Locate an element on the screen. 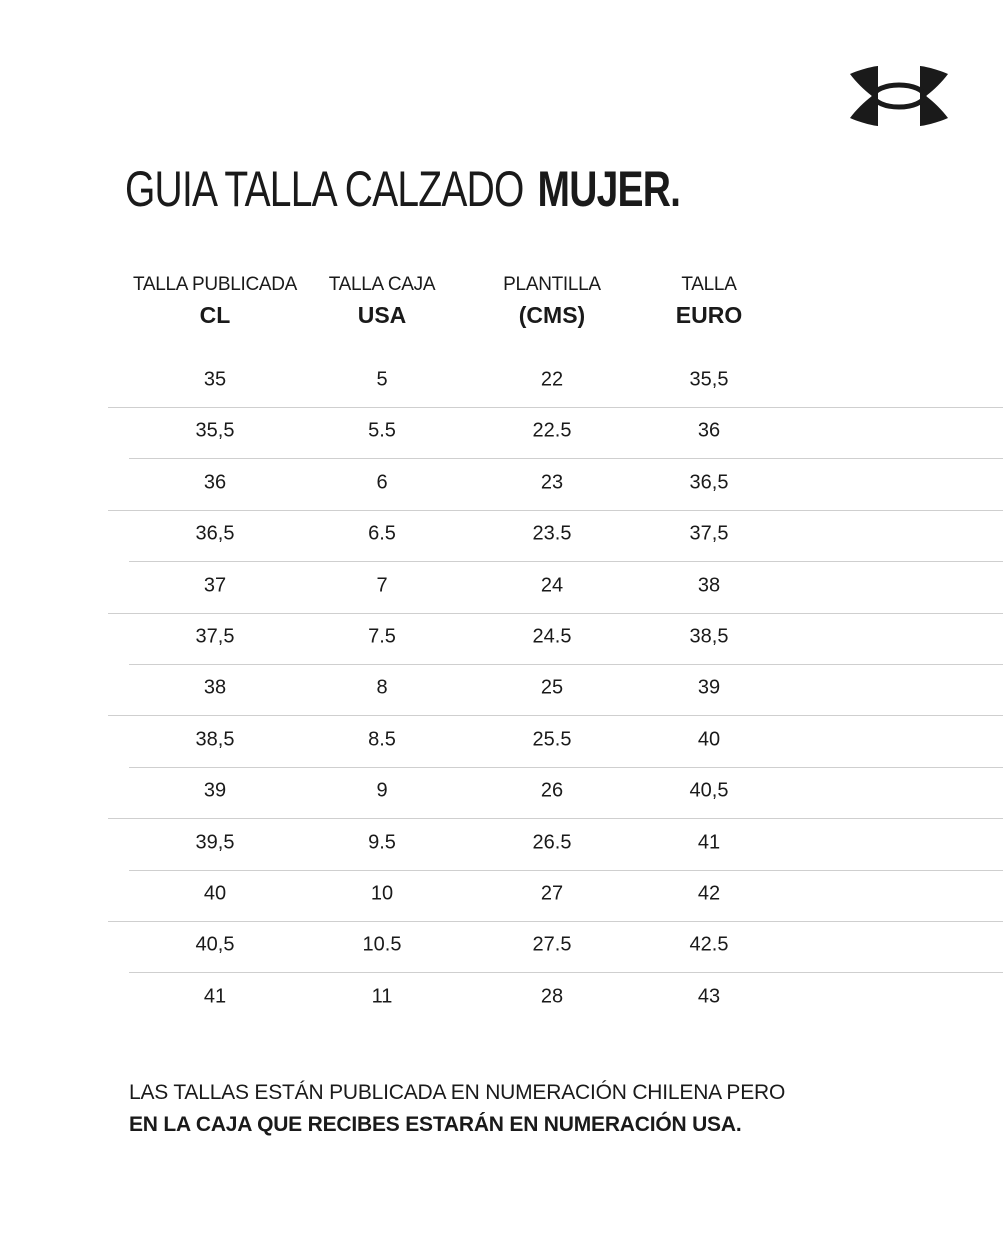  column-header: TALLA EURO is located at coordinates (709, 301).